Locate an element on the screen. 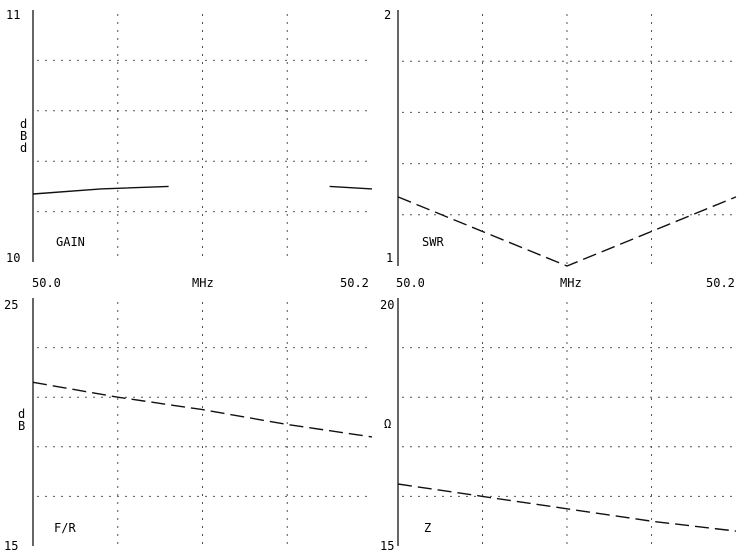 This screenshot has height=552, width=740. gain-x-tick-left: 50.0 is located at coordinates (46, 283).